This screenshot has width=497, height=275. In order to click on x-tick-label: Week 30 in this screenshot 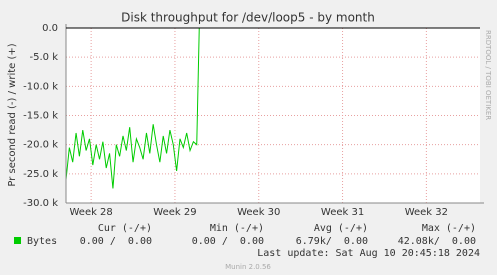, I will do `click(258, 212)`.